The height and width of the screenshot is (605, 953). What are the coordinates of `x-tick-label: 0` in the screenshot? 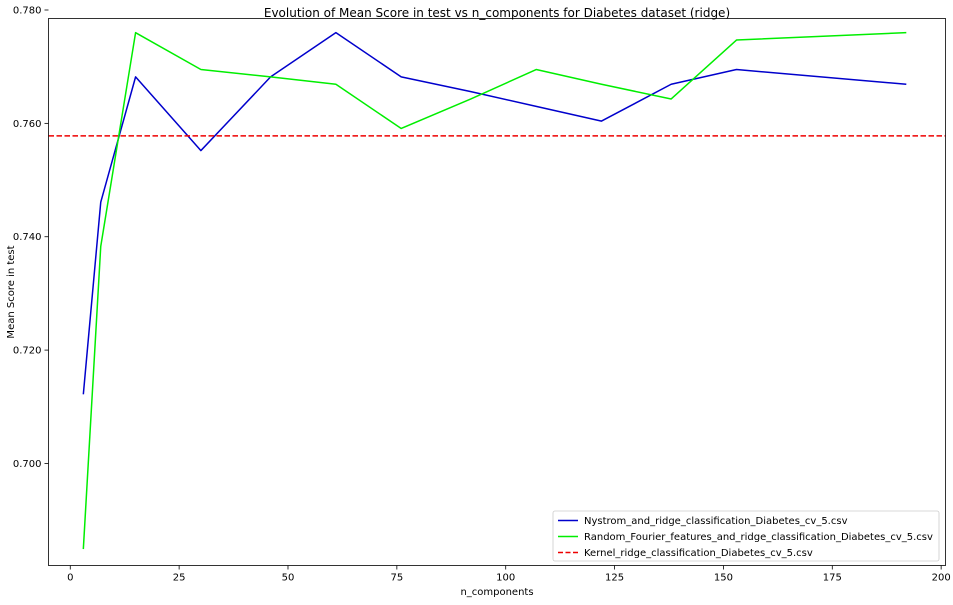 It's located at (70, 578).